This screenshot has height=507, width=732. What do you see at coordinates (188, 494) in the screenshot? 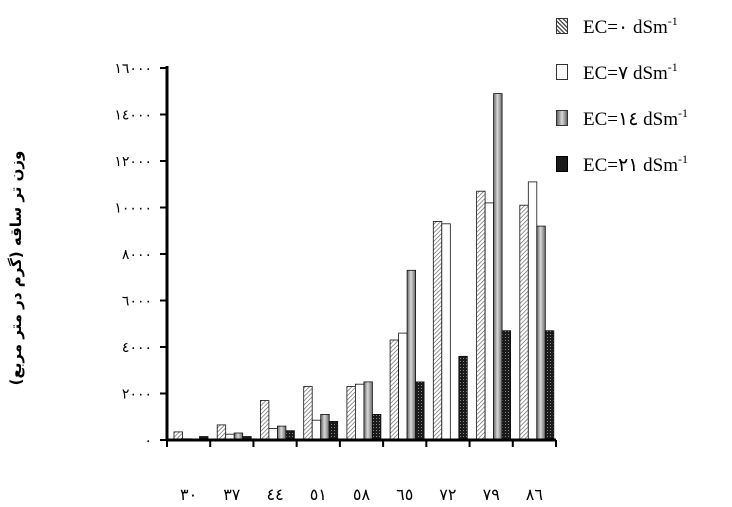
I see `x-tick-label-0: ۳۰` at bounding box center [188, 494].